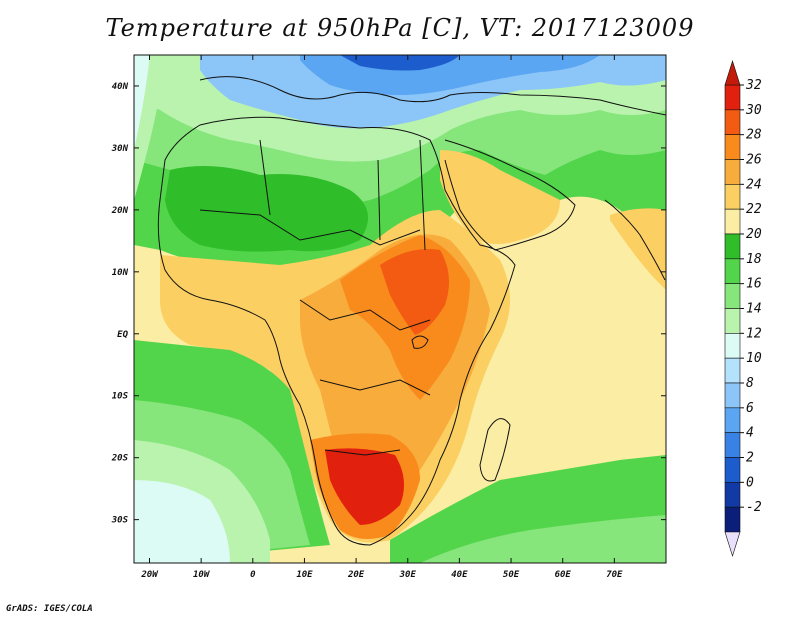 The width and height of the screenshot is (800, 618). Describe the element at coordinates (754, 333) in the screenshot. I see `colorbar-label: 12` at that location.